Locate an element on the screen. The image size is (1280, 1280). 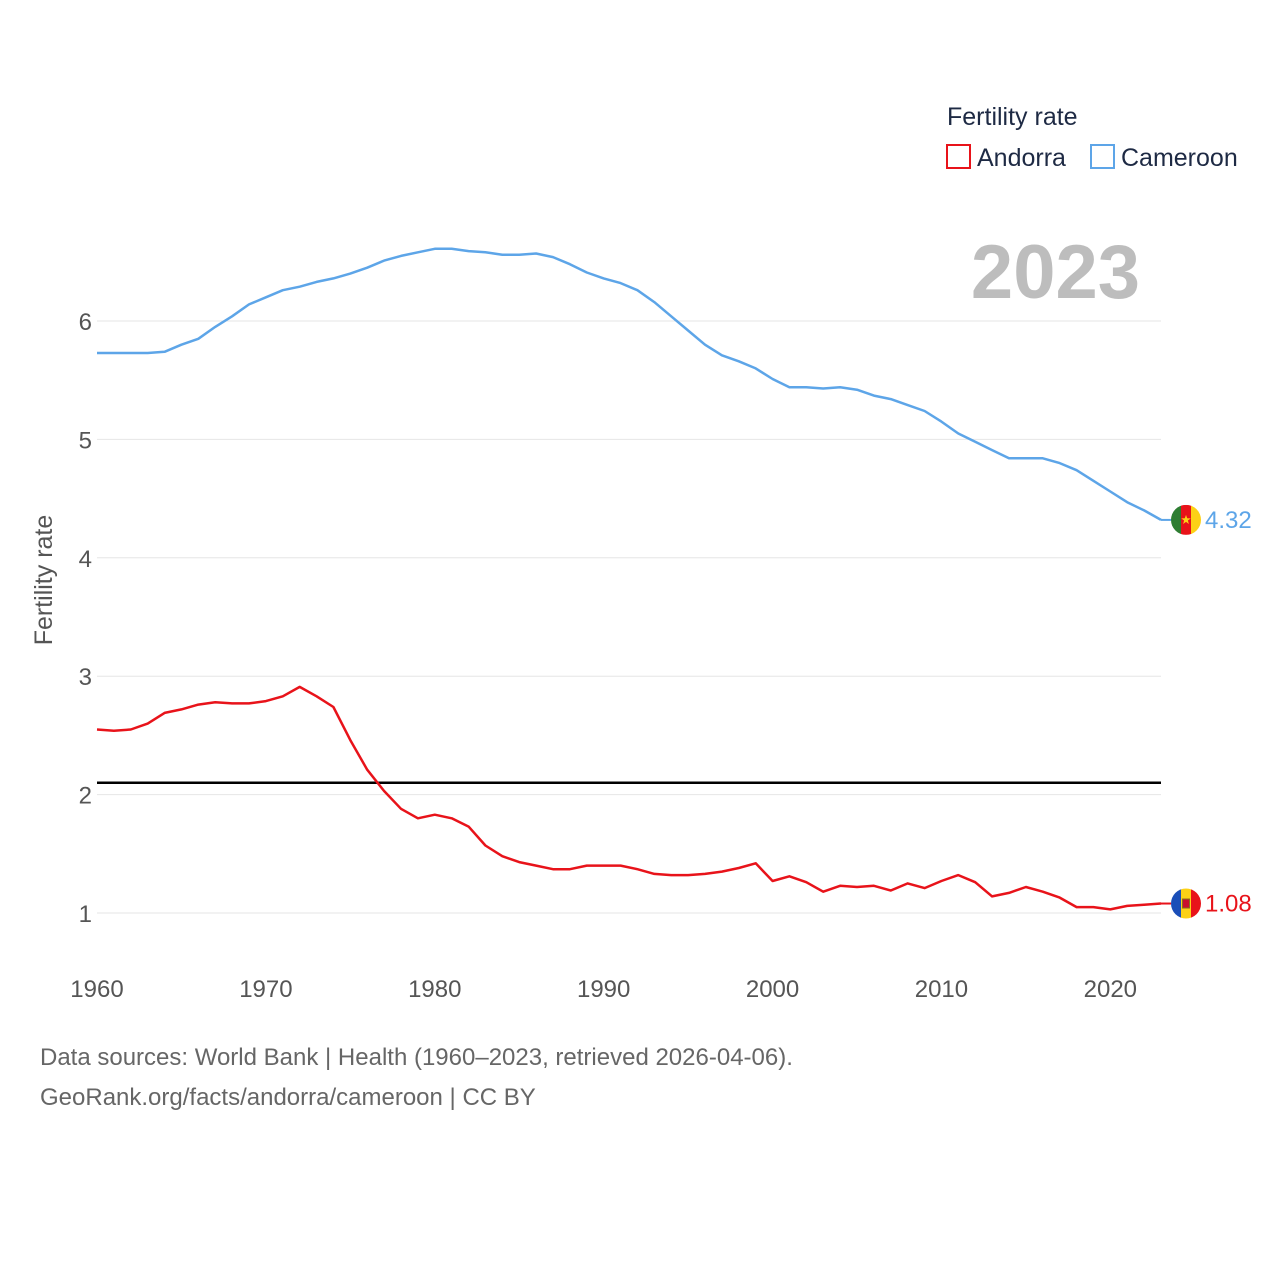
legend-swatch-cameroon is located at coordinates (1102, 156).